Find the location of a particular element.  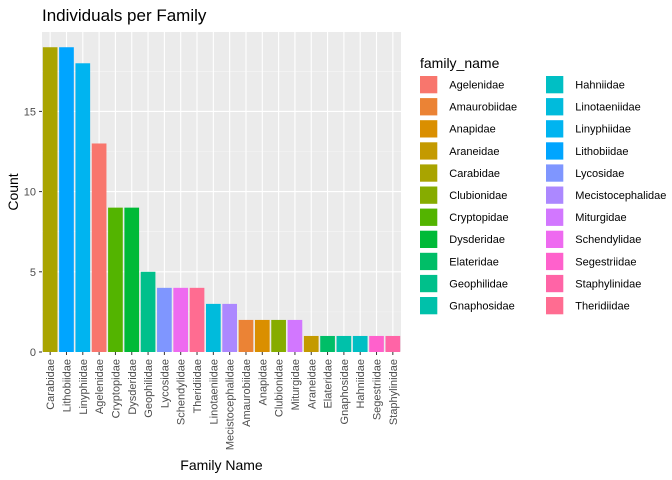

x-tick-label: Agelenidae is located at coordinates (100, 386).